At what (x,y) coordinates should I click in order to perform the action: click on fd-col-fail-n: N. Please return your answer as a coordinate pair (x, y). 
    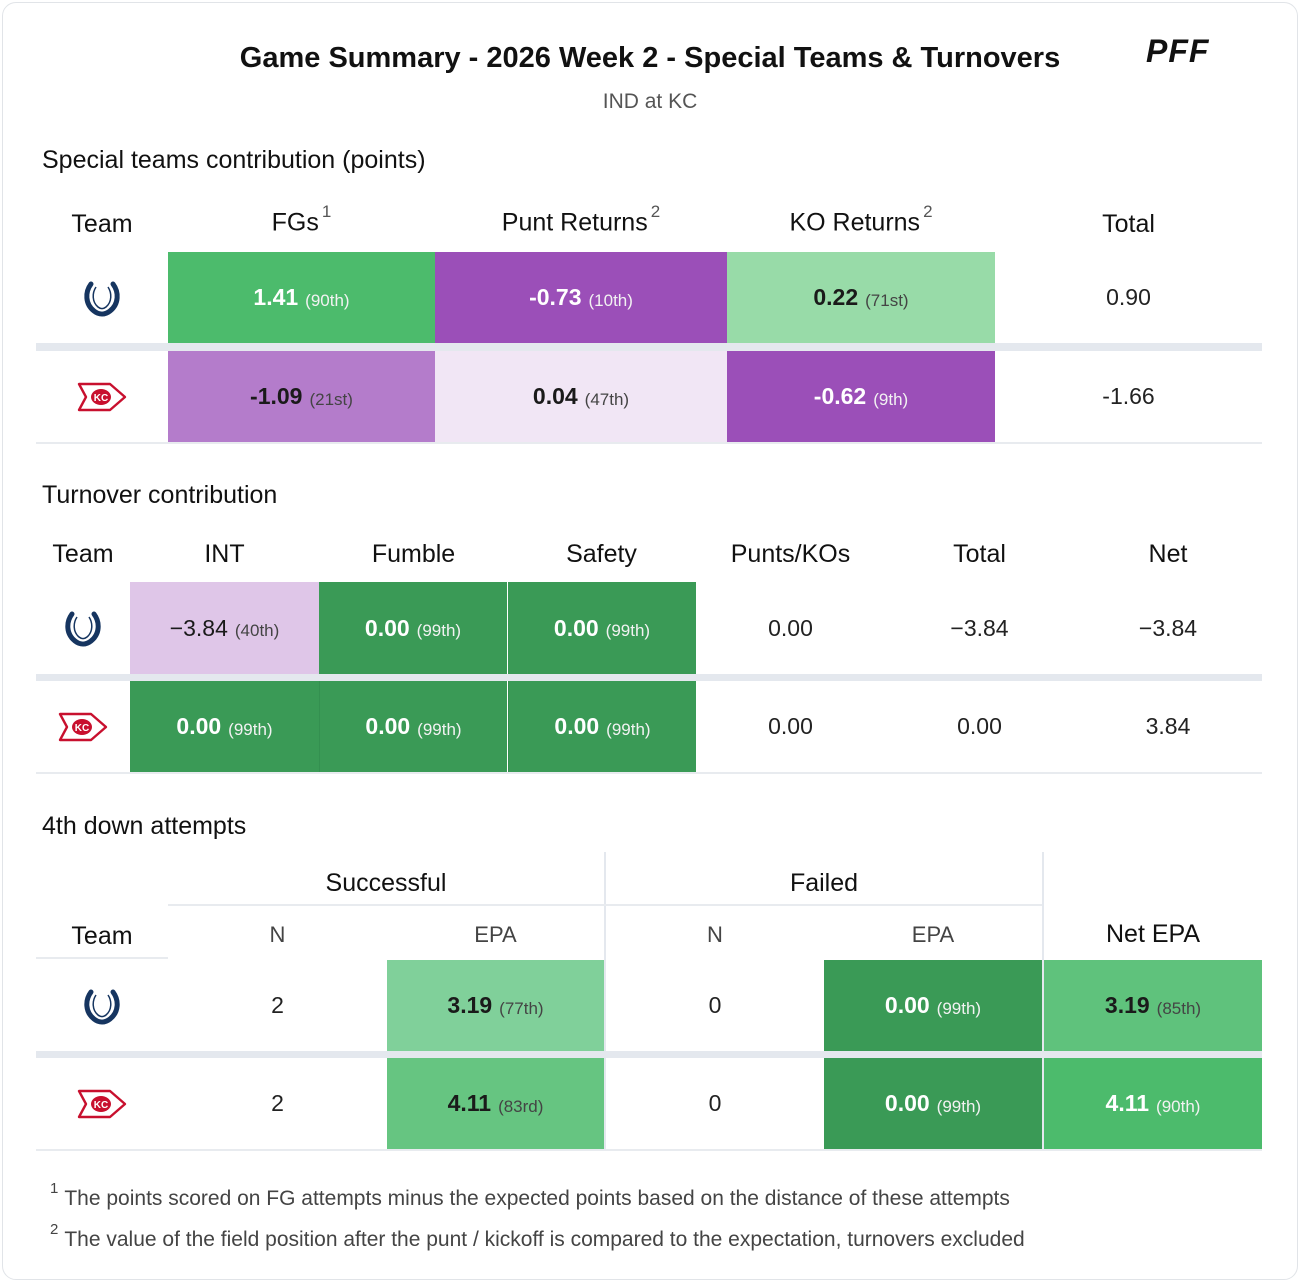
    Looking at the image, I should click on (715, 934).